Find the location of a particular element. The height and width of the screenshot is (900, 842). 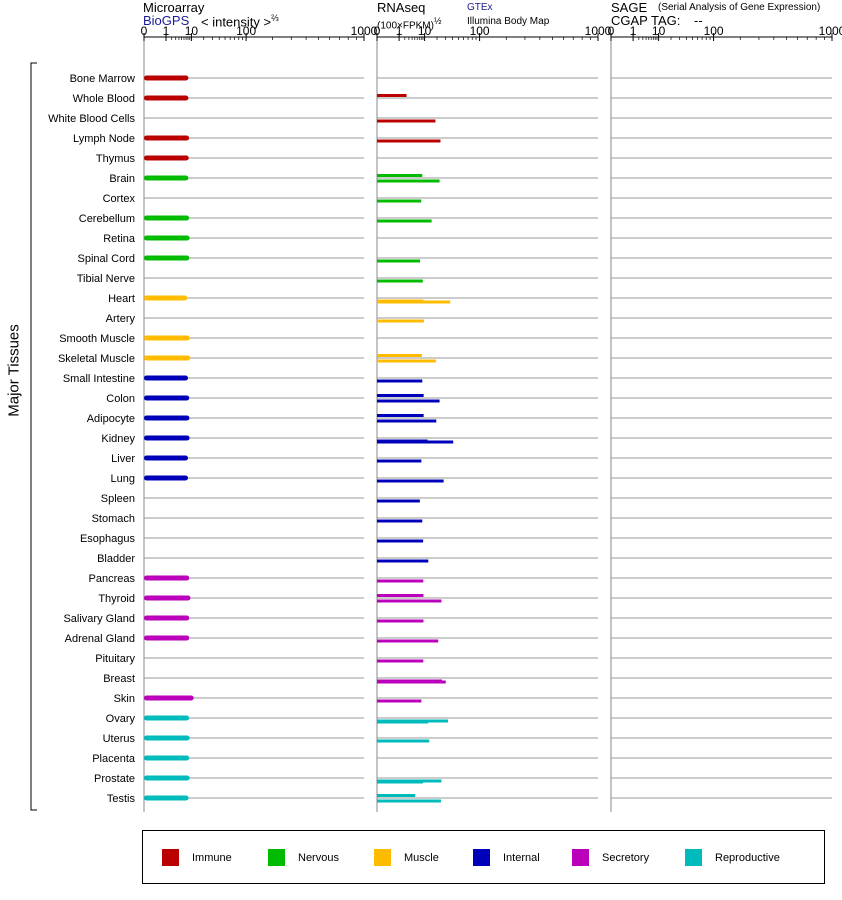

tissue-label: Tibial Nerve is located at coordinates (106, 279).